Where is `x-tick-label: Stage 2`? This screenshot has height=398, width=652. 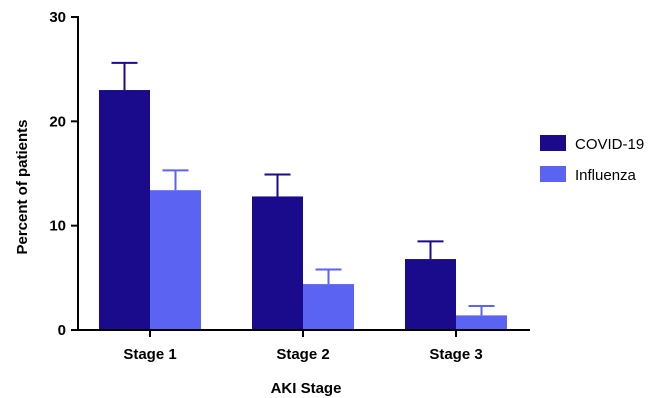
x-tick-label: Stage 2 is located at coordinates (302, 354).